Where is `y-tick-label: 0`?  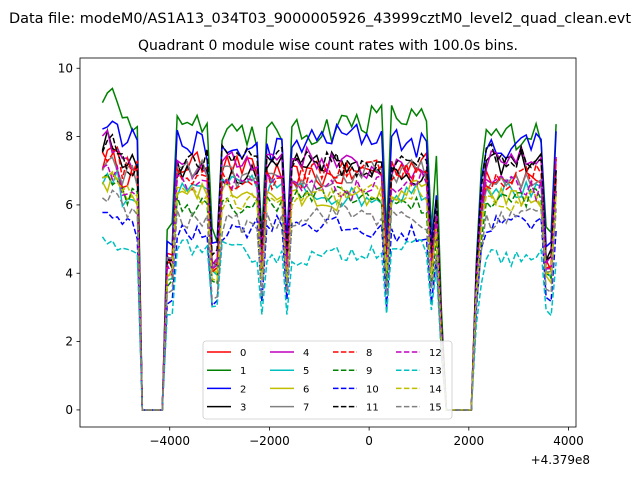 y-tick-label: 0 is located at coordinates (69, 410).